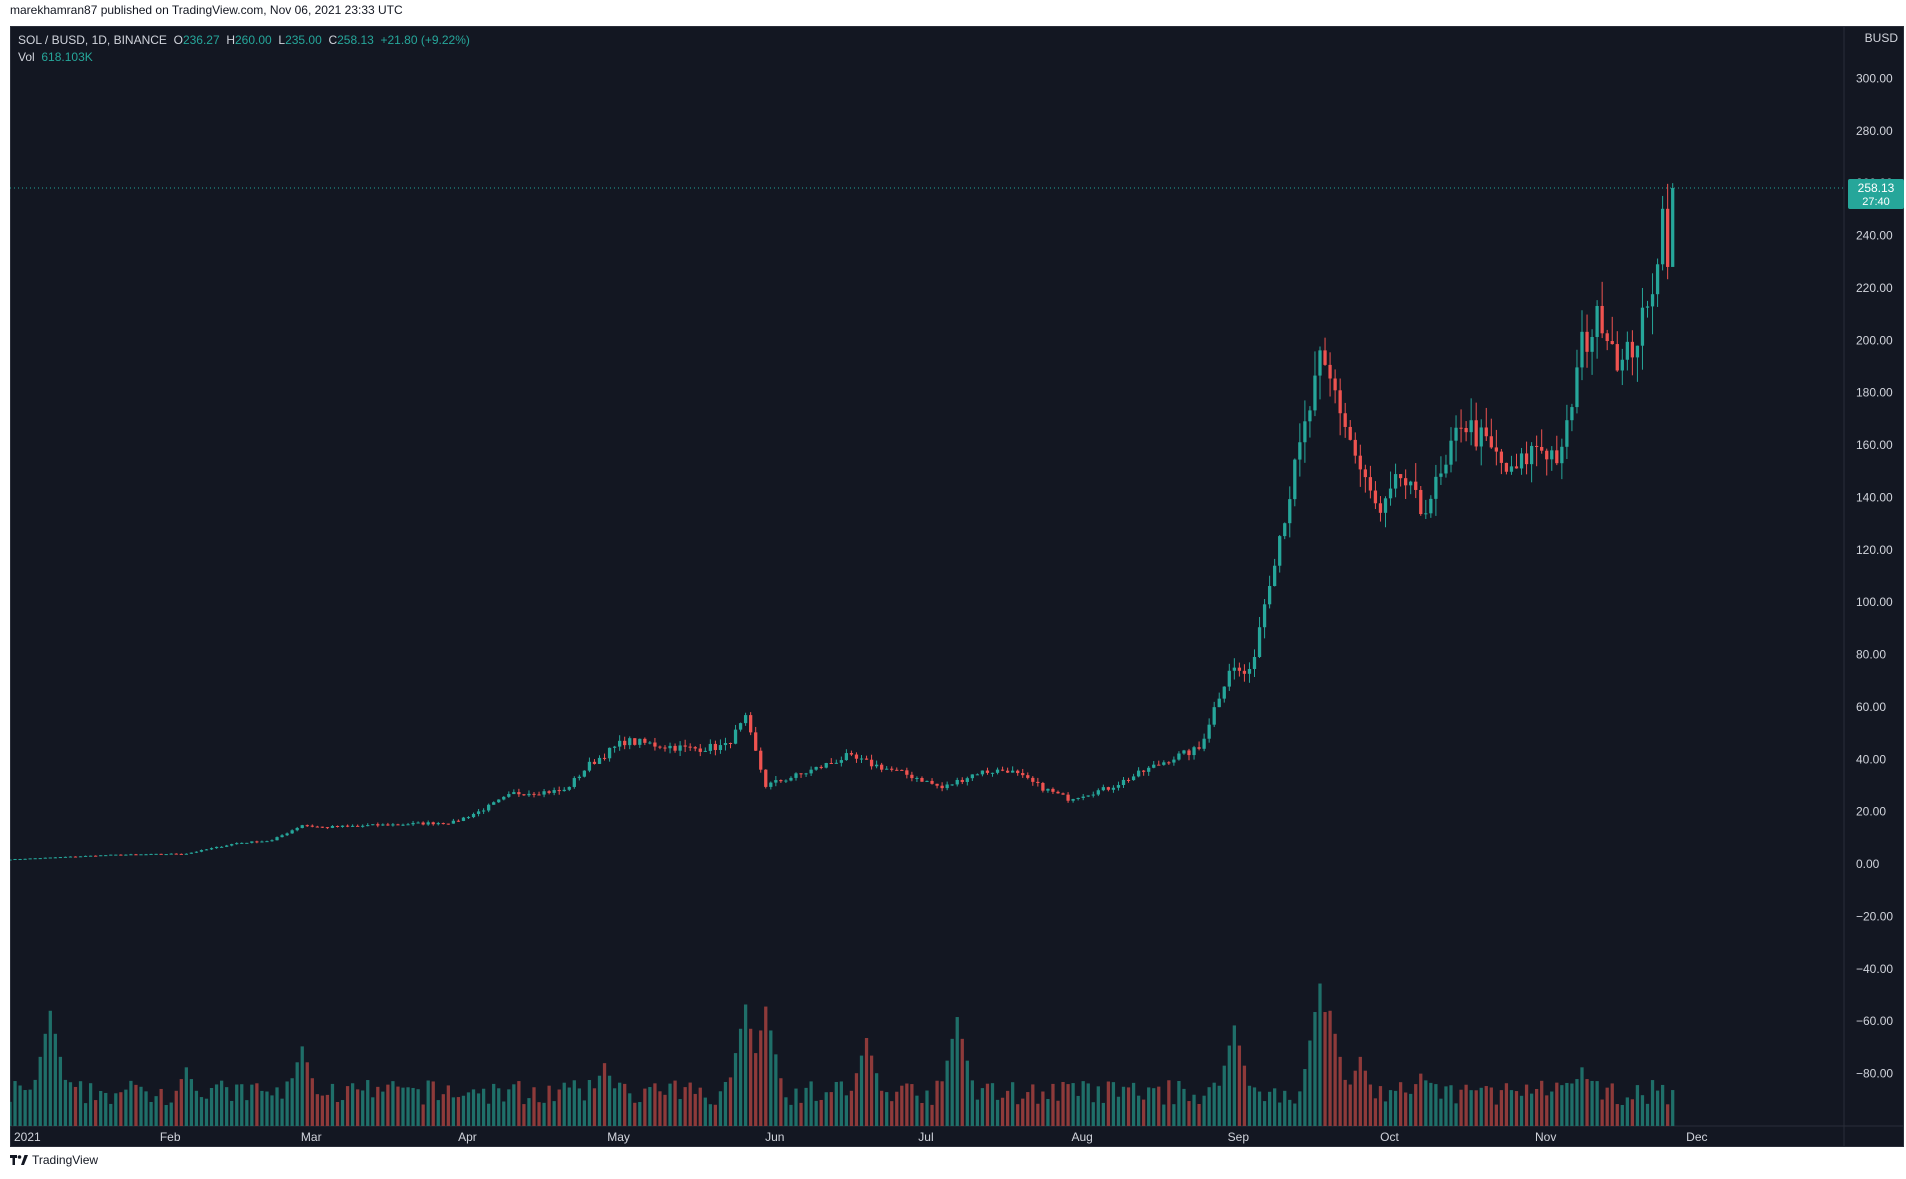 The image size is (1906, 1179). Describe the element at coordinates (26, 57) in the screenshot. I see `volume-label: Vol` at that location.